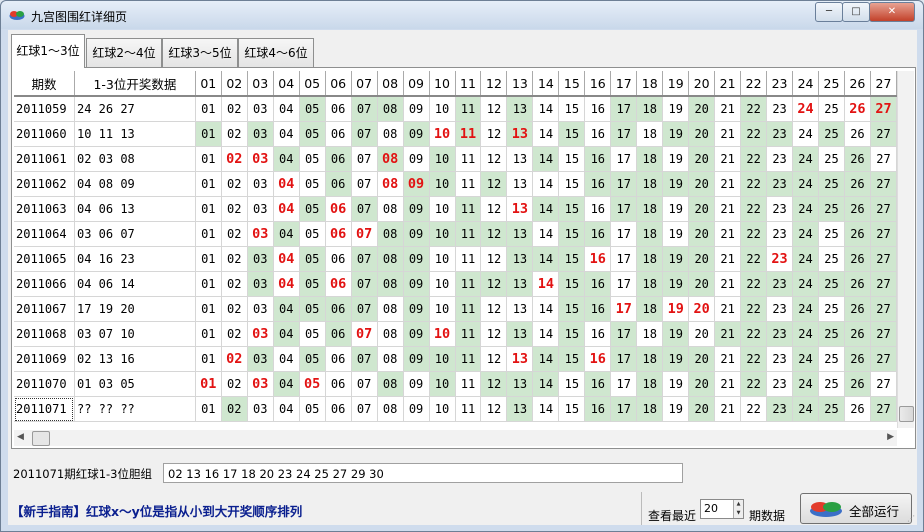  Describe the element at coordinates (312, 84) in the screenshot. I see `column-header-number: 05` at that location.